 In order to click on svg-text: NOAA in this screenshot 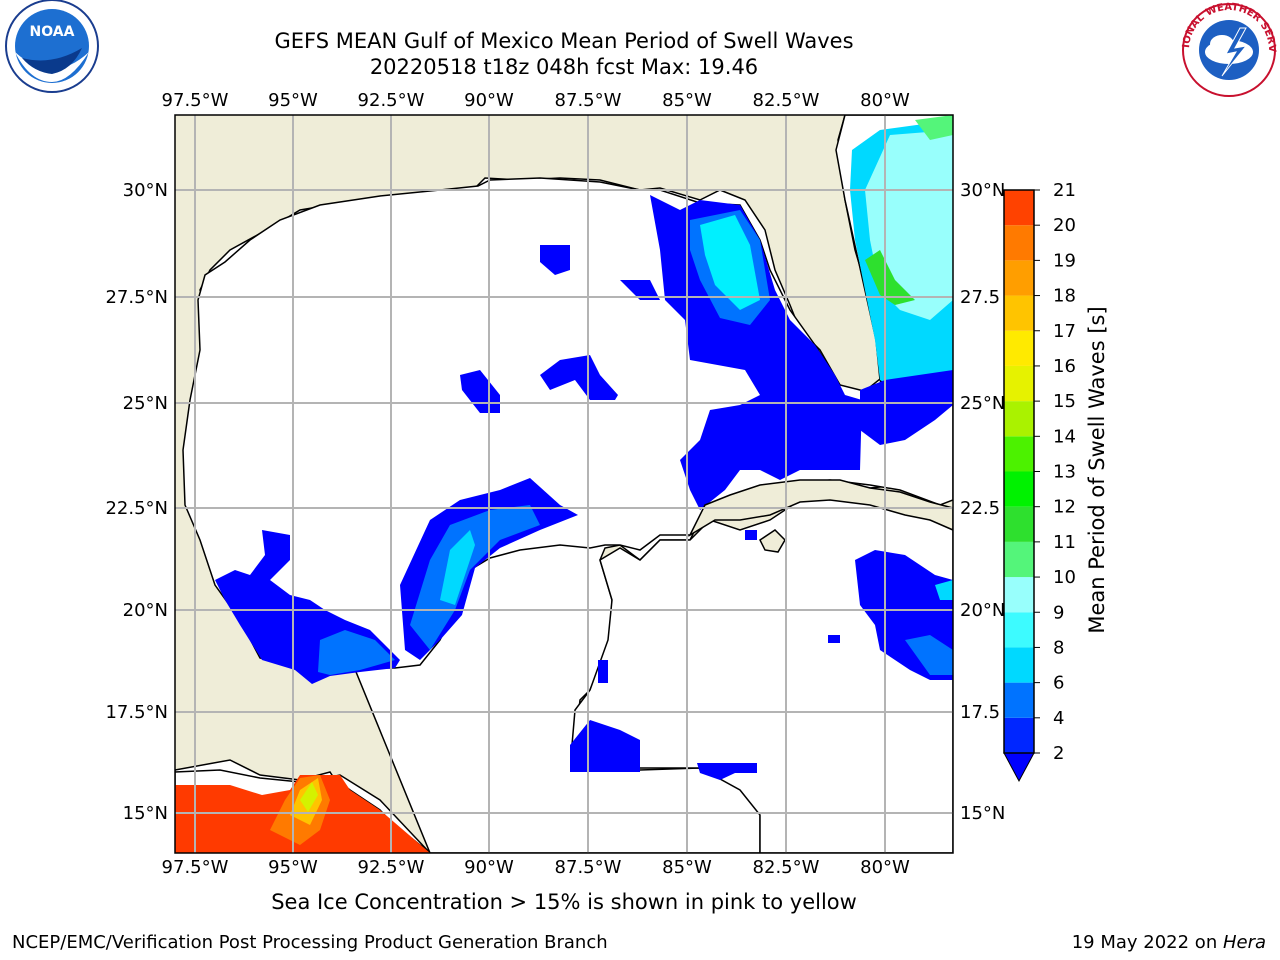, I will do `click(52, 32)`.